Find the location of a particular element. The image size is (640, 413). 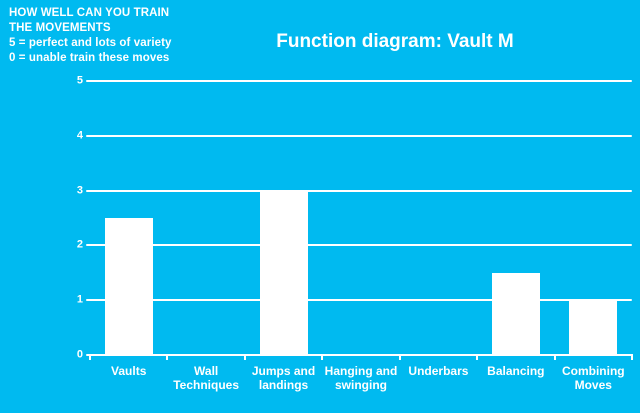

y-axis-tick-label: 2 is located at coordinates (79, 244).